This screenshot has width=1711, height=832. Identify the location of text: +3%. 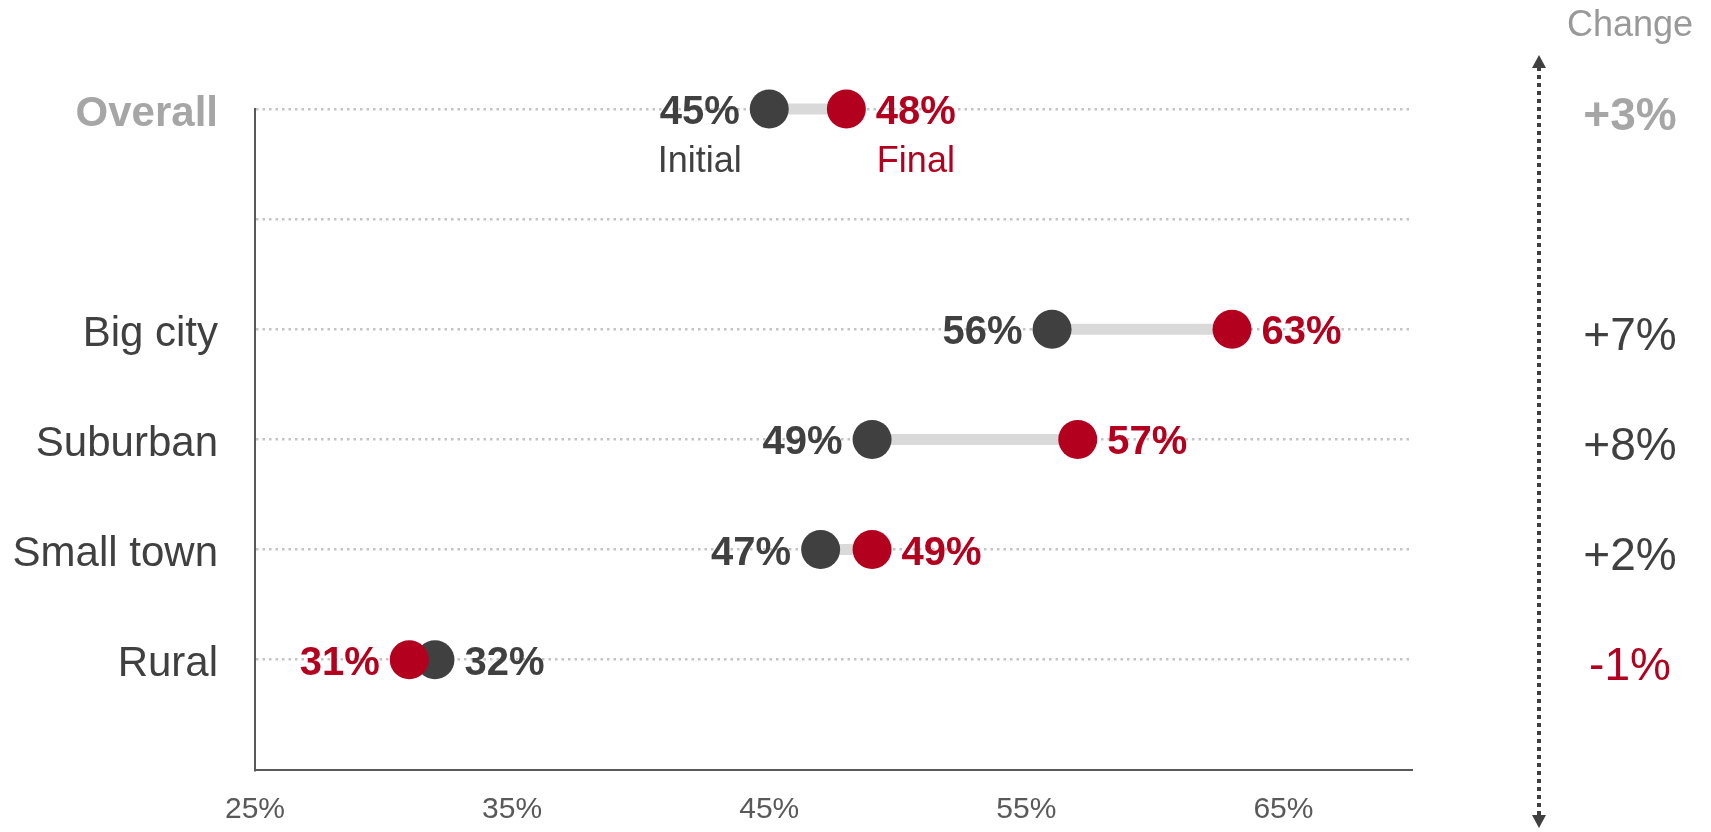
(1630, 113).